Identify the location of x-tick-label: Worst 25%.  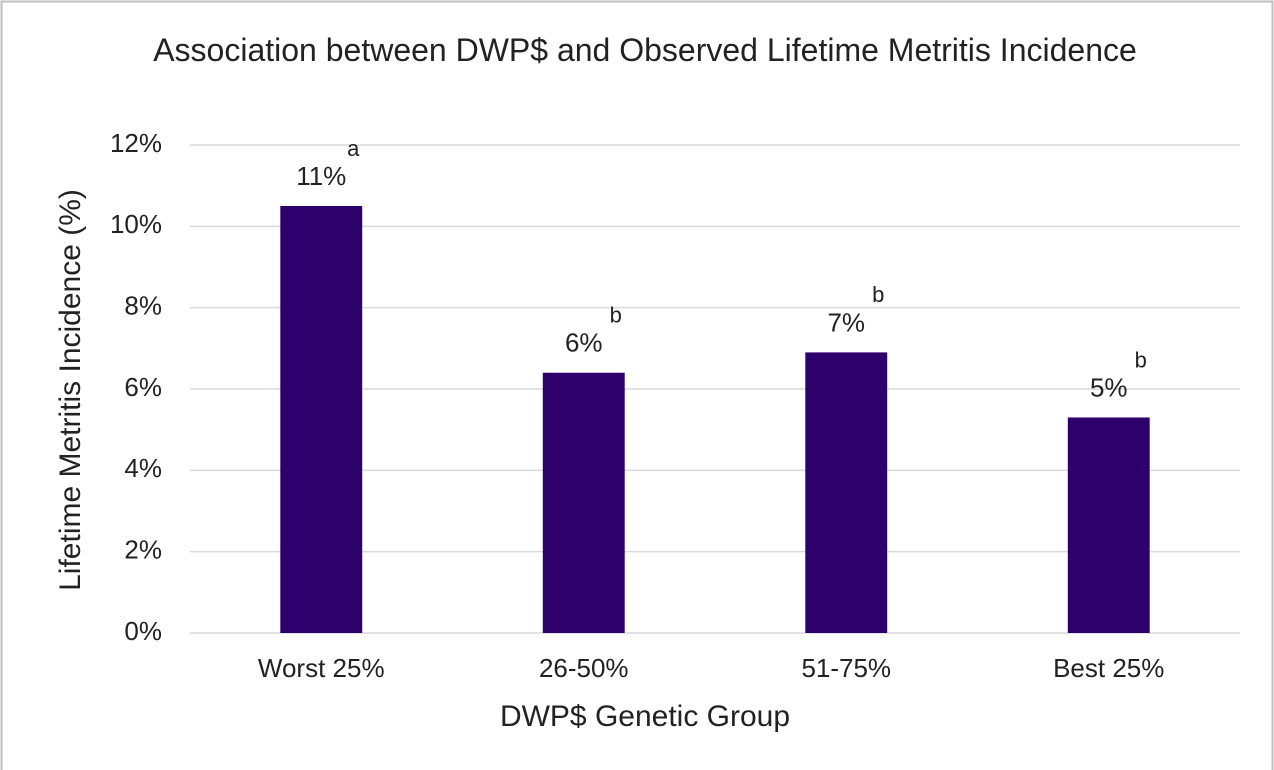
(321, 668).